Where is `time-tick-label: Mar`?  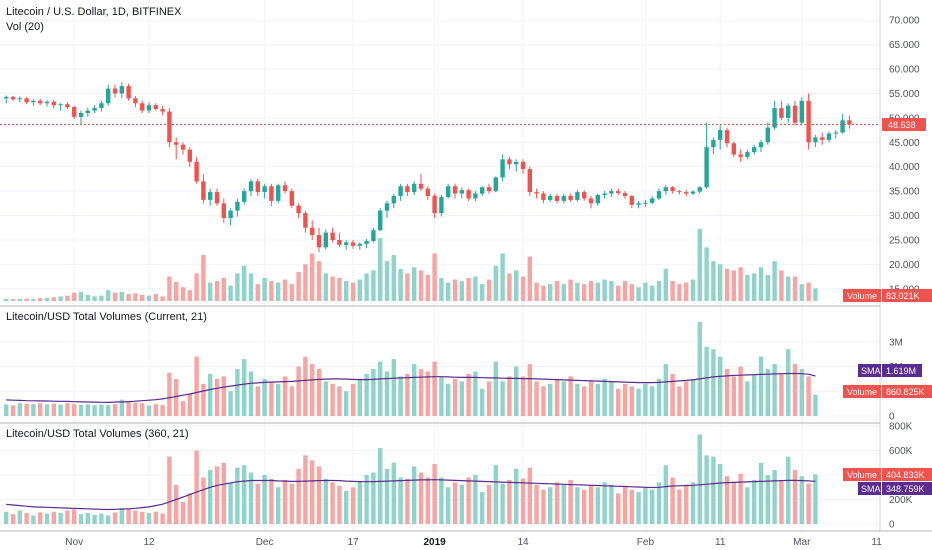
time-tick-label: Mar is located at coordinates (802, 542).